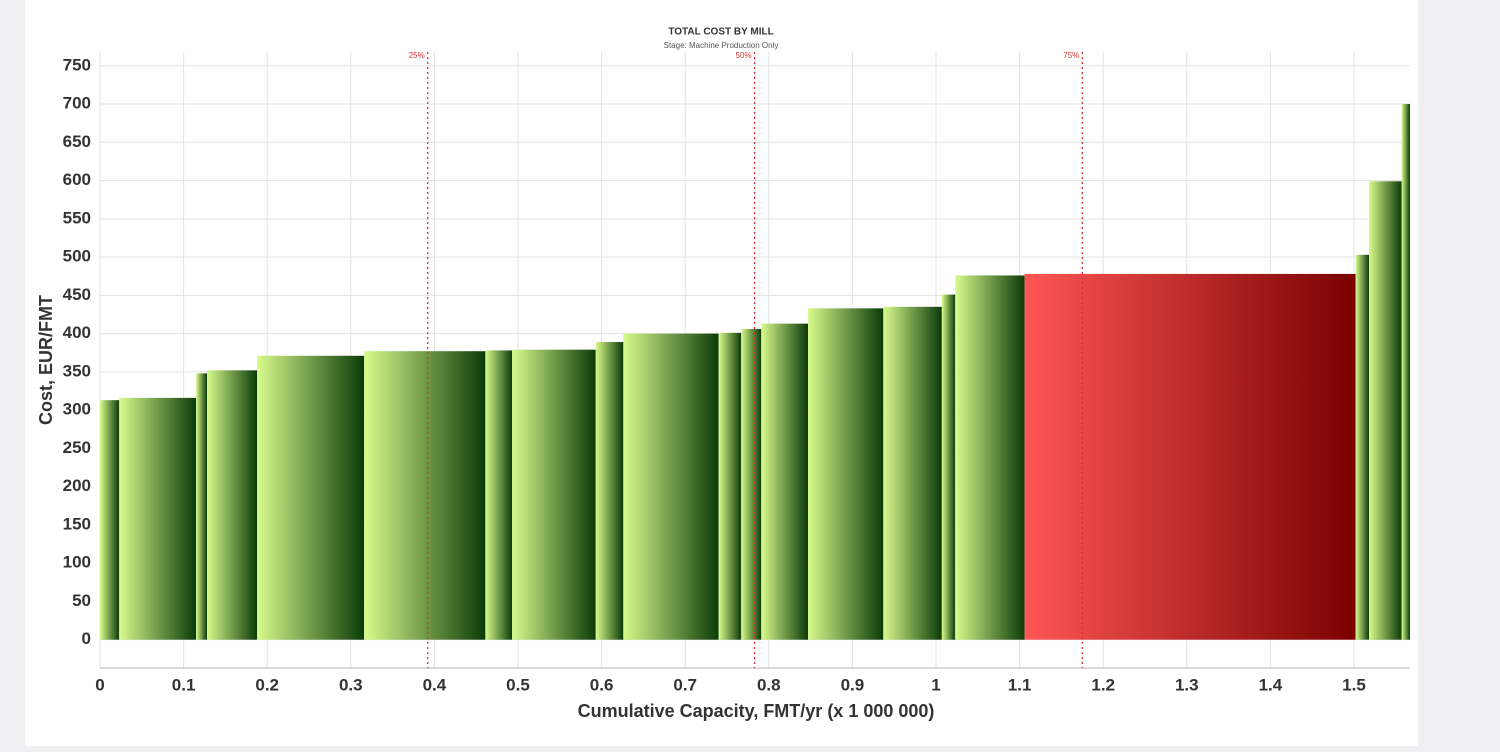  Describe the element at coordinates (77, 409) in the screenshot. I see `y-tick-label: 300` at that location.